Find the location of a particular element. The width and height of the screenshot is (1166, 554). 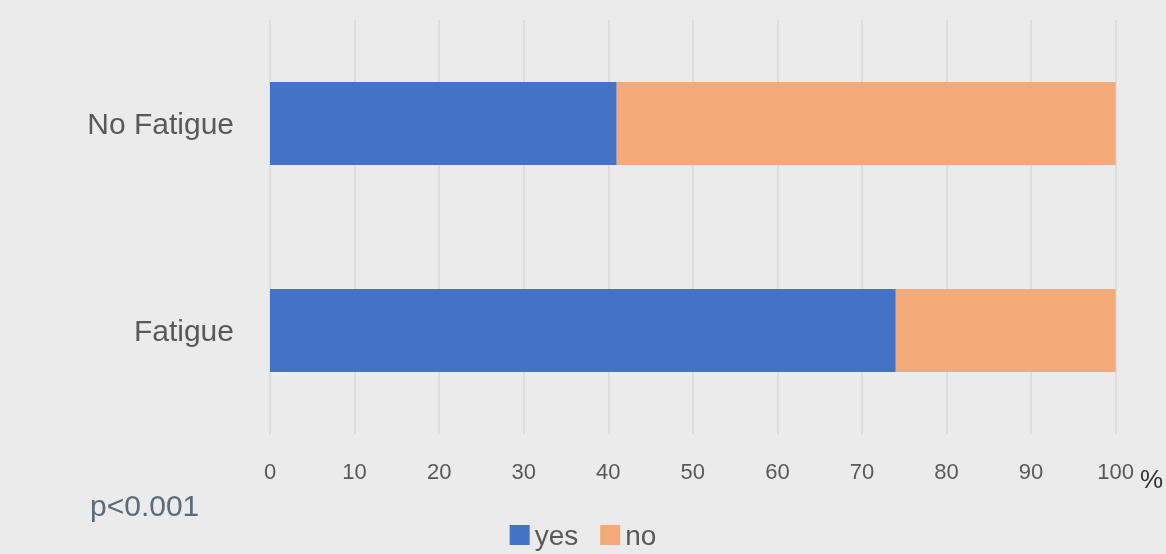

x-tick-label: 60 is located at coordinates (777, 471).